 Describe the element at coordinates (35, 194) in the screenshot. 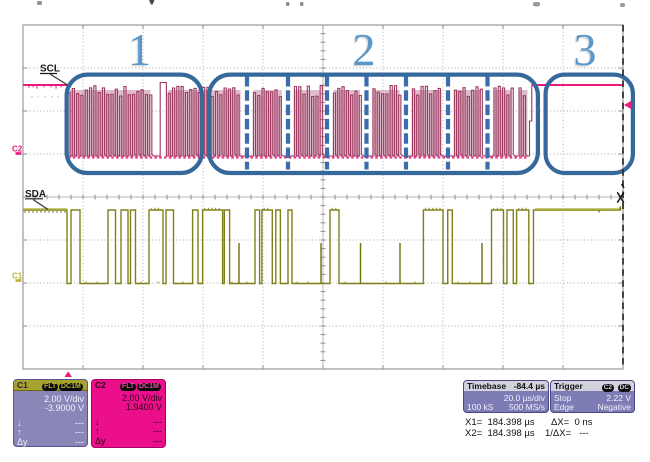

I see `svg-text: SDA` at that location.